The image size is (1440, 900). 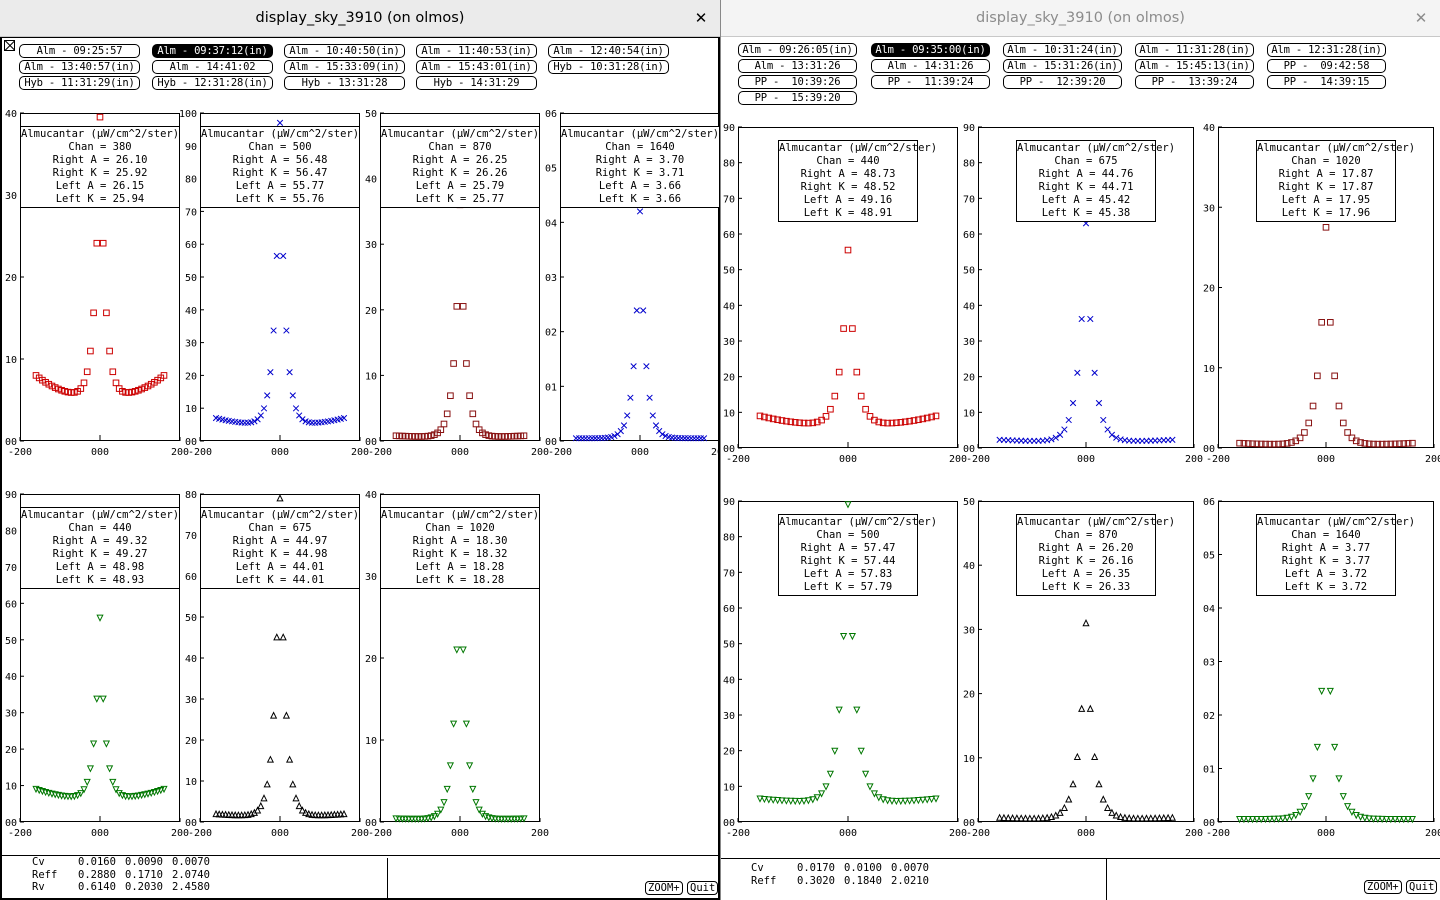 I want to click on time-button: Hyb - 14:31:29, so click(x=476, y=83).